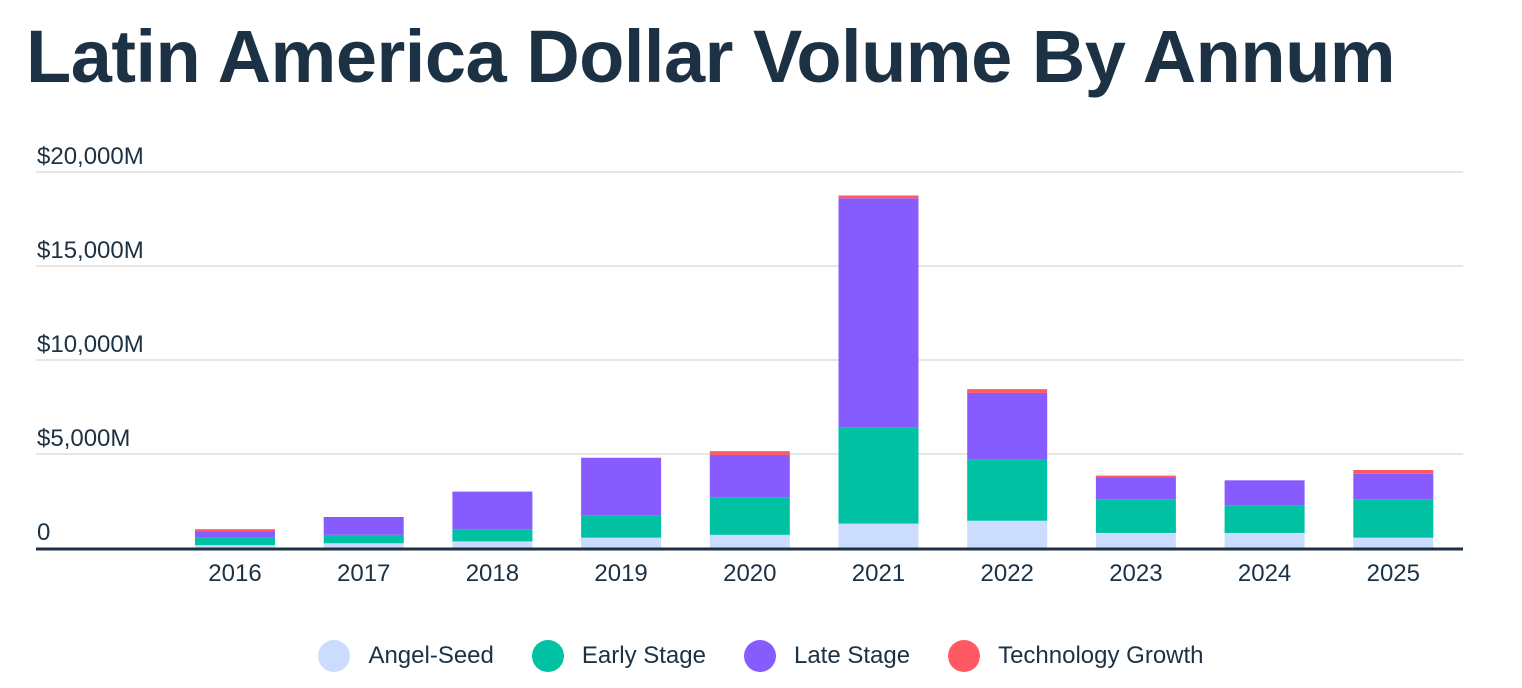 This screenshot has height=688, width=1522. I want to click on y-tick-label-10000: $10,000M, so click(90, 344).